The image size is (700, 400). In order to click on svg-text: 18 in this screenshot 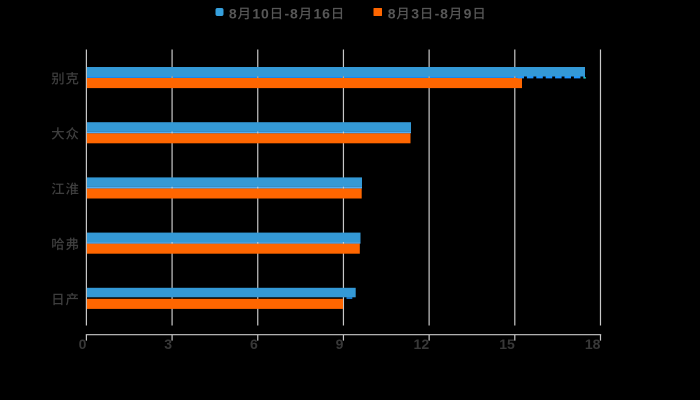, I will do `click(593, 344)`.